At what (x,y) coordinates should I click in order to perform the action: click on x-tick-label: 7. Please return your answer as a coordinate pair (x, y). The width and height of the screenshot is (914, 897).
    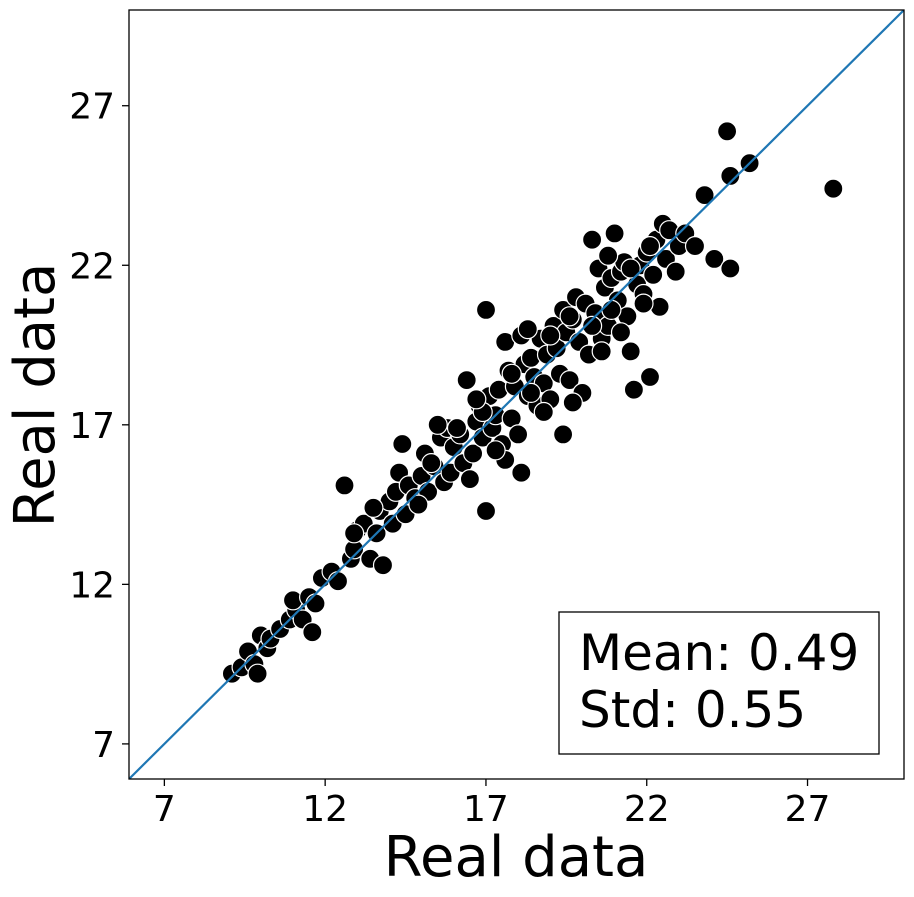
    Looking at the image, I should click on (164, 809).